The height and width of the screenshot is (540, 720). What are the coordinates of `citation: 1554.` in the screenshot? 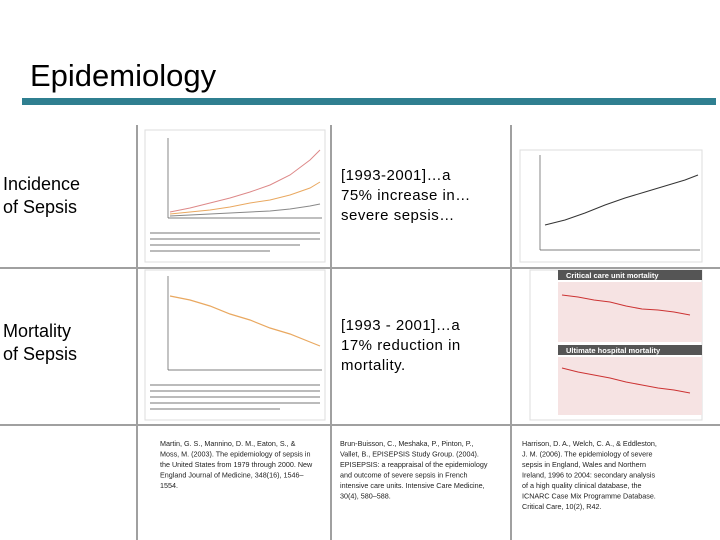 It's located at (169, 485).